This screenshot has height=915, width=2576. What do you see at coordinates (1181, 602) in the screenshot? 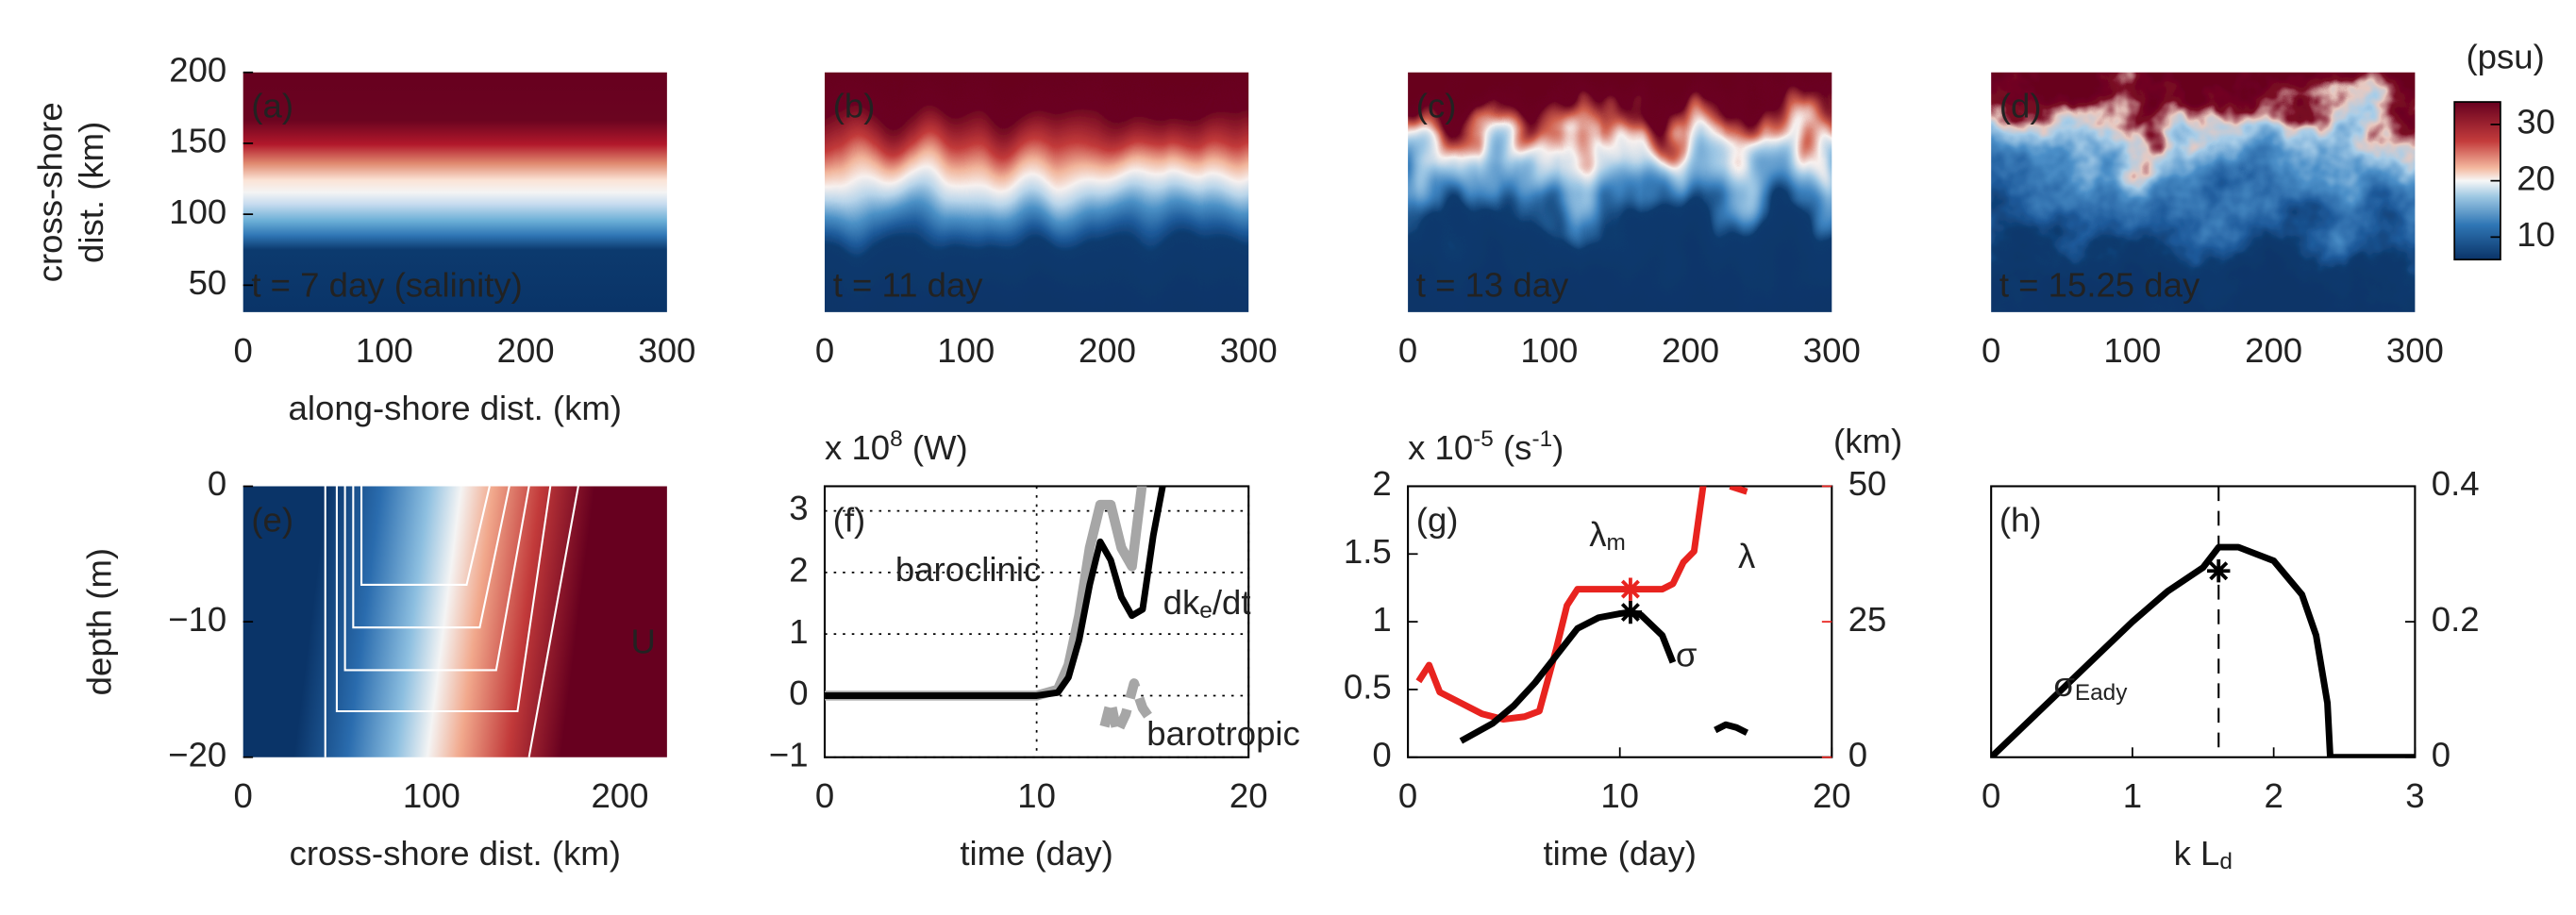
I see `series-label-part: dk` at bounding box center [1181, 602].